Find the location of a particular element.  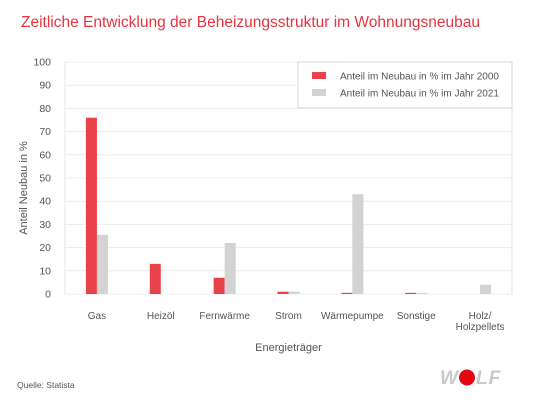

legend-box is located at coordinates (405, 85).